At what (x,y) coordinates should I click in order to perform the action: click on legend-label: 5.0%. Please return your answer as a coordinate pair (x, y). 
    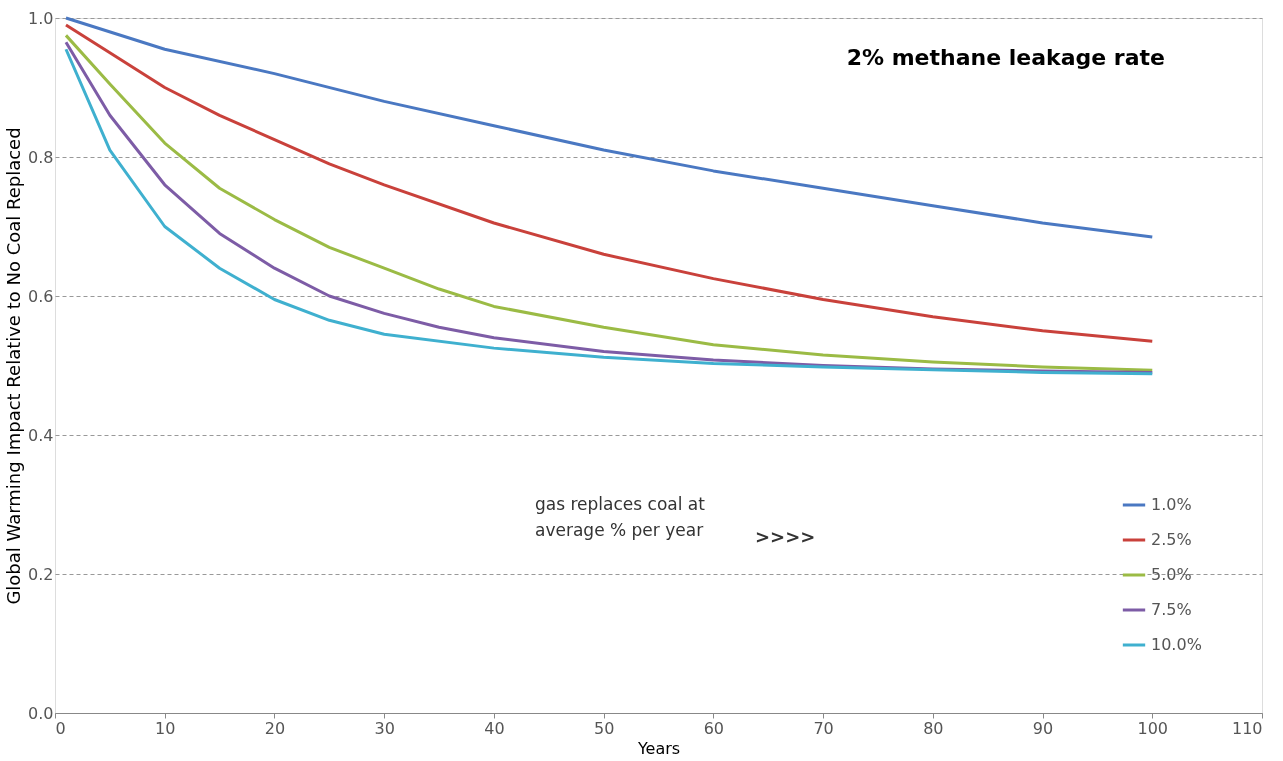
    Looking at the image, I should click on (1171, 574).